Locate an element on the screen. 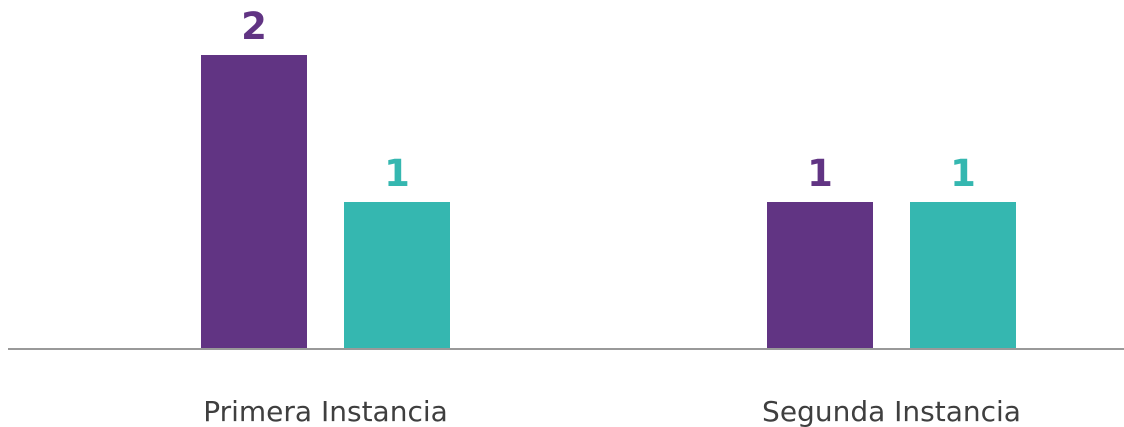  category-label-1: Primera Instancia is located at coordinates (325, 411).